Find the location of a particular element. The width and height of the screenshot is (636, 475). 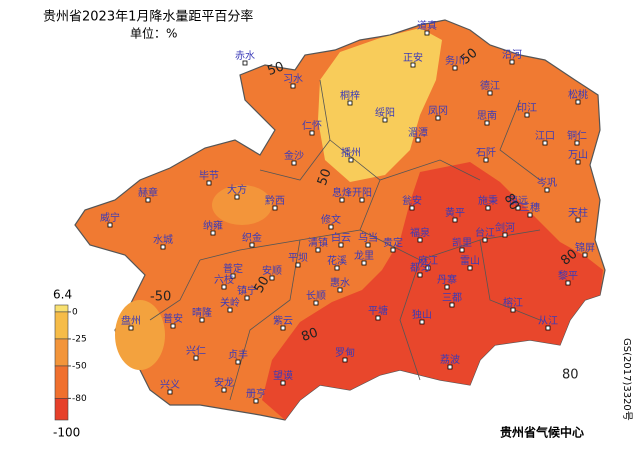

city-label: 道真 is located at coordinates (427, 25).